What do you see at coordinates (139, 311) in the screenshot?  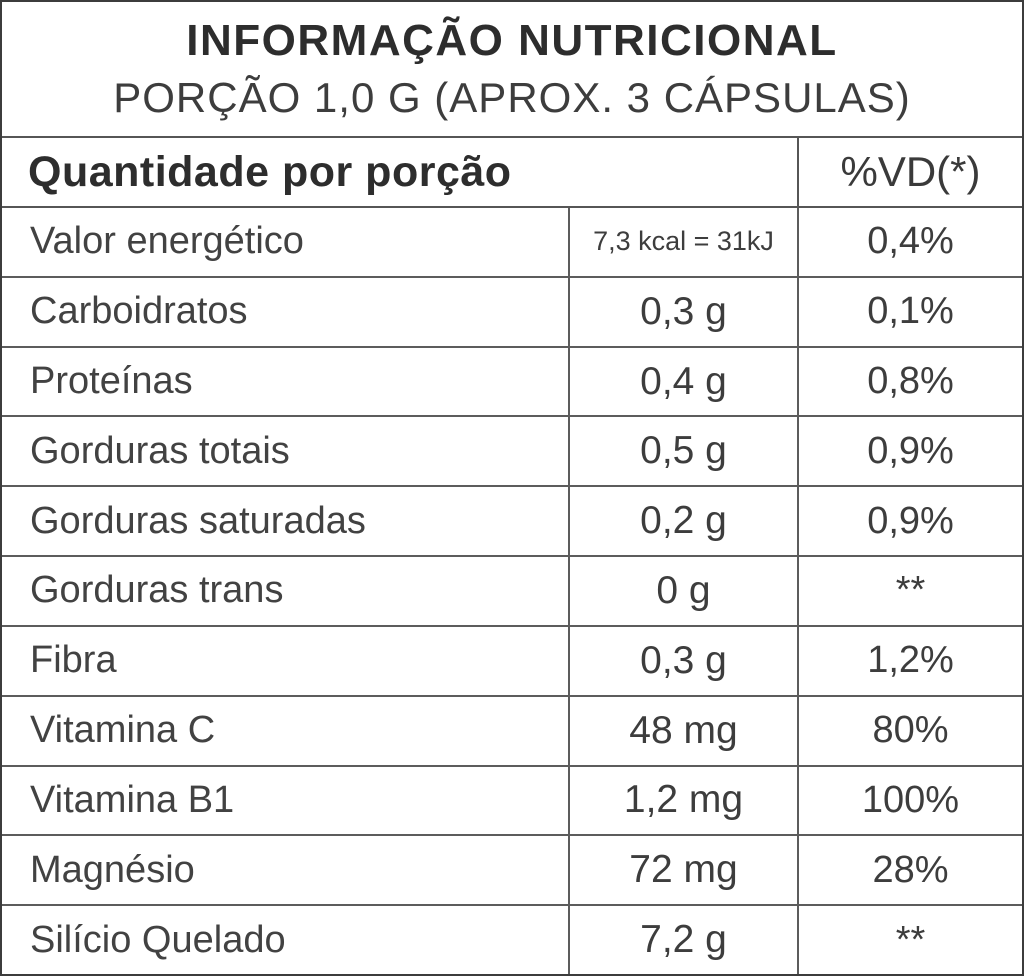 I see `nutrient-name: Carboidratos` at bounding box center [139, 311].